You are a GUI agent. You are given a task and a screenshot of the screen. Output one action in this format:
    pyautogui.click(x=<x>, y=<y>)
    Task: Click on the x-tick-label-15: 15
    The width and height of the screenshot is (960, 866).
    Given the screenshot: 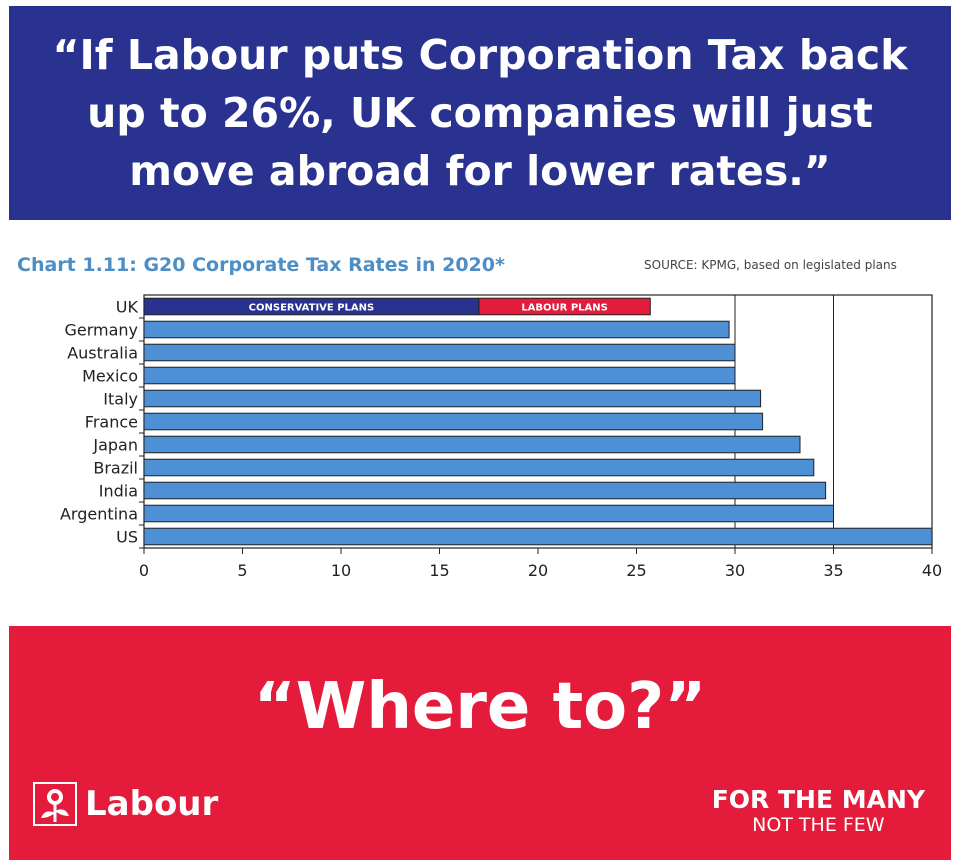 What is the action you would take?
    pyautogui.click(x=439, y=570)
    